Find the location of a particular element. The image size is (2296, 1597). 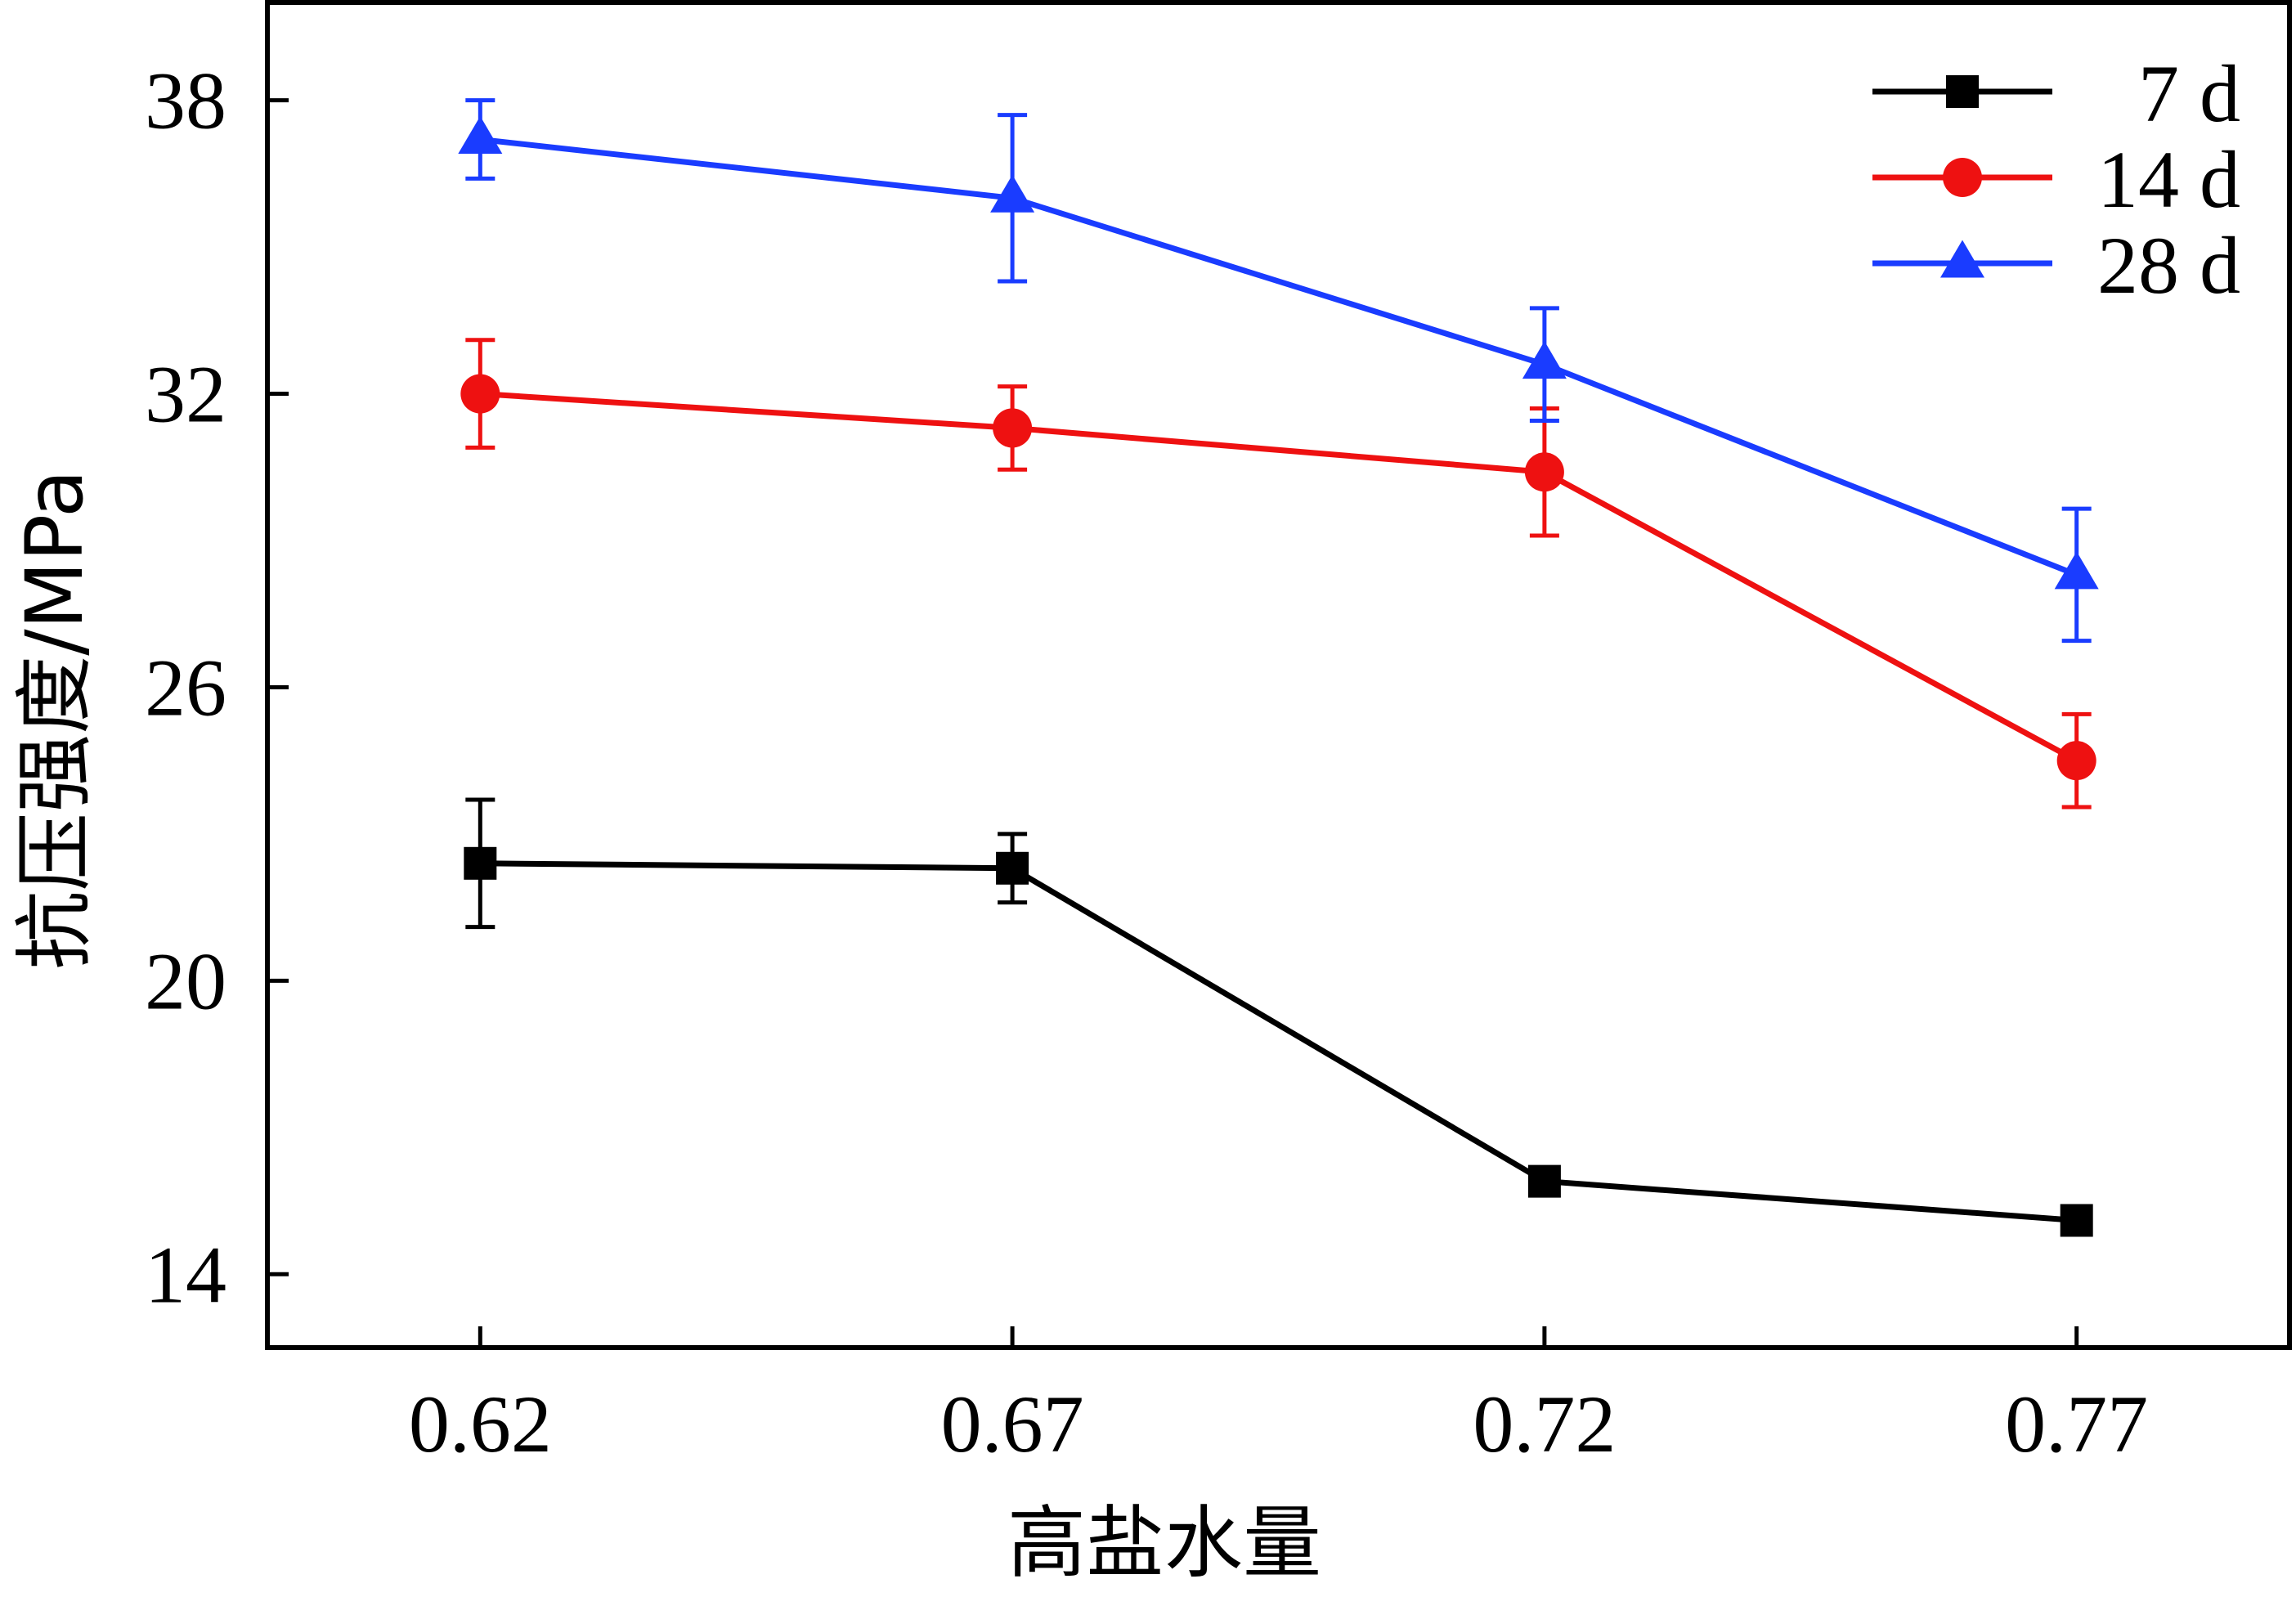

x-axis-title: 高盐水量 is located at coordinates (1164, 1543).